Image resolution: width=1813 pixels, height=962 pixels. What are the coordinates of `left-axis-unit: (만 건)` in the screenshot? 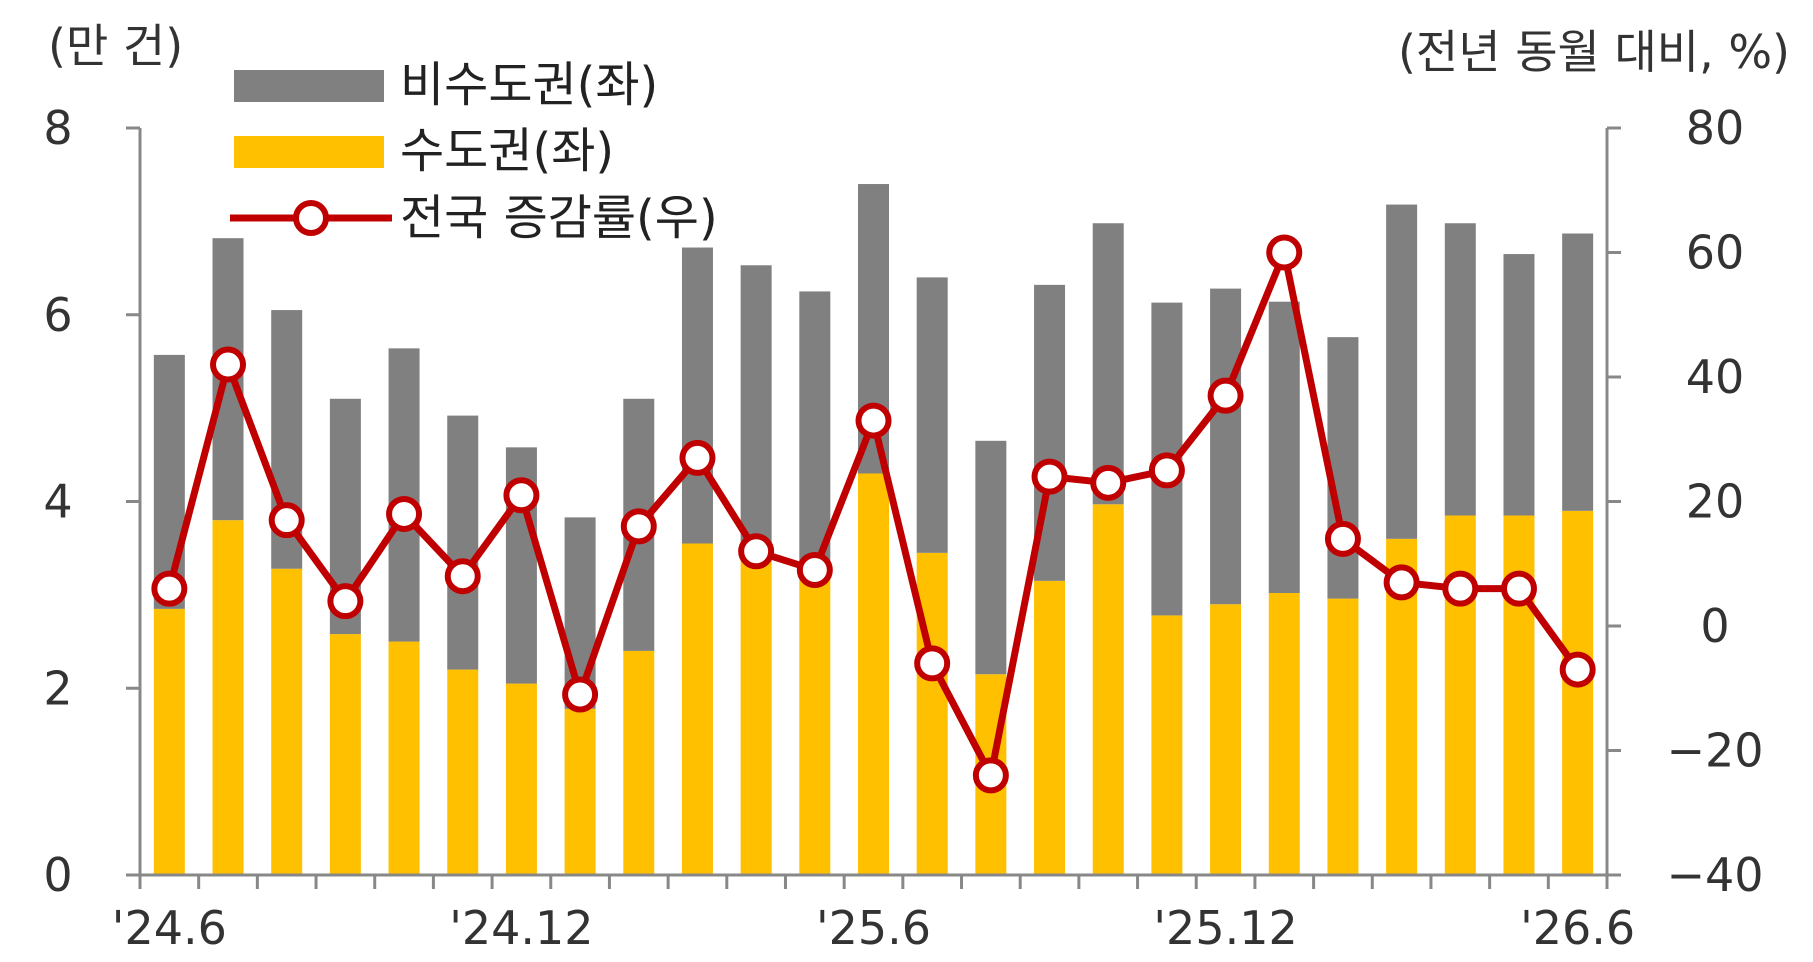 It's located at (115, 46).